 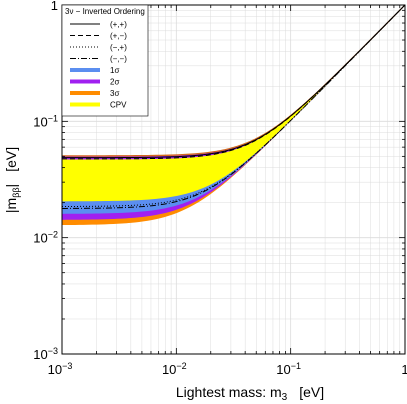 What do you see at coordinates (11, 159) in the screenshot?
I see `y-axis-title-unit: [eV]` at bounding box center [11, 159].